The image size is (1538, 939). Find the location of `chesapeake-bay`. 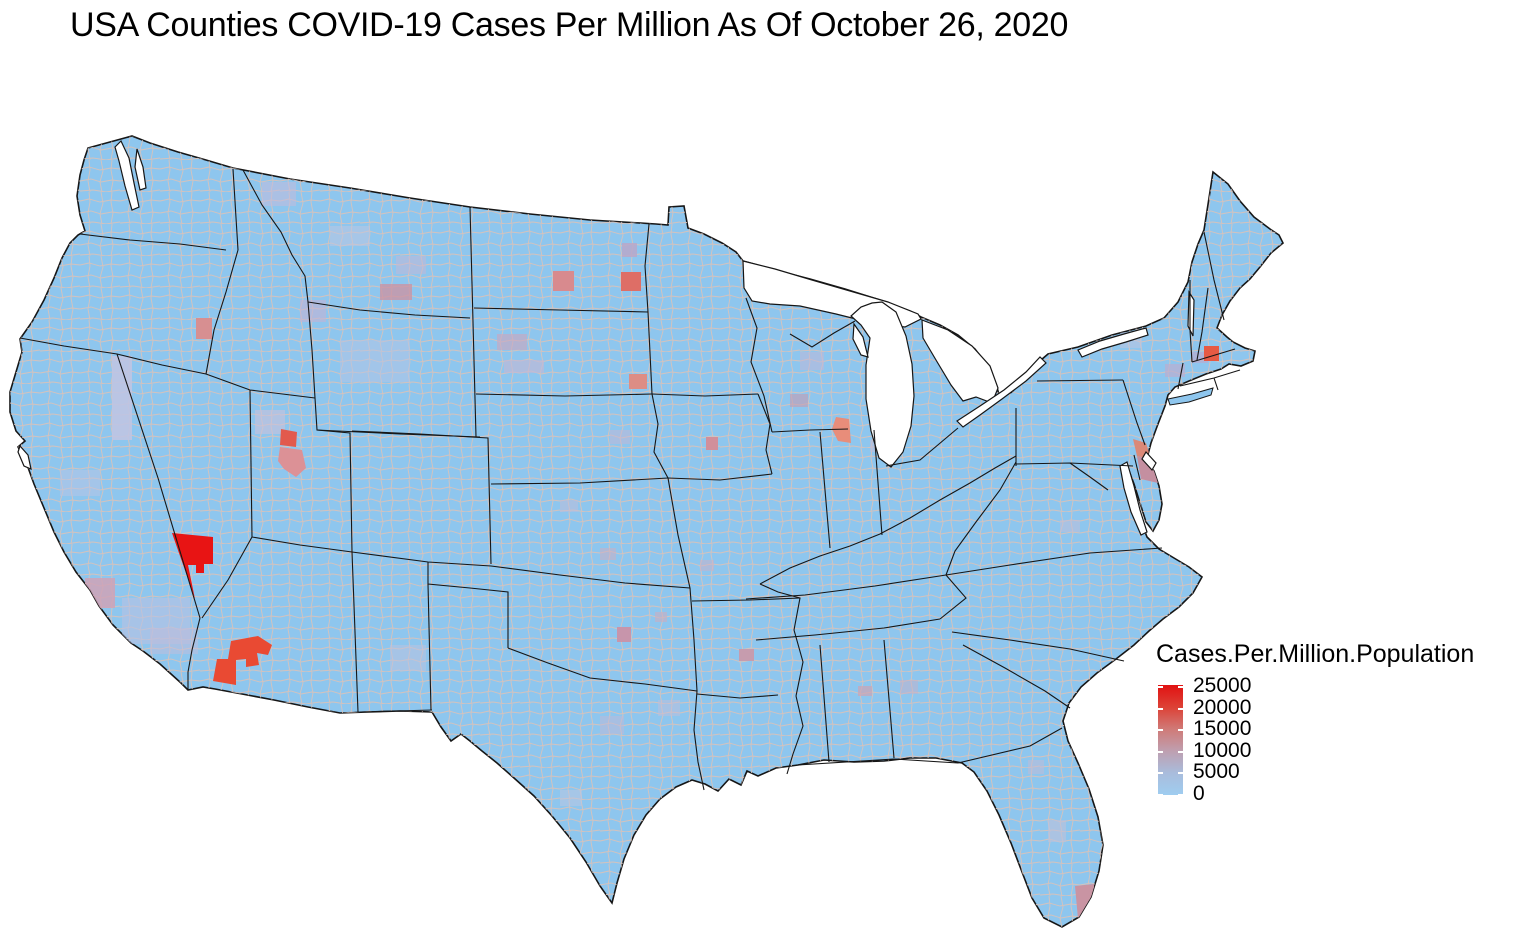

chesapeake-bay is located at coordinates (1133, 498).